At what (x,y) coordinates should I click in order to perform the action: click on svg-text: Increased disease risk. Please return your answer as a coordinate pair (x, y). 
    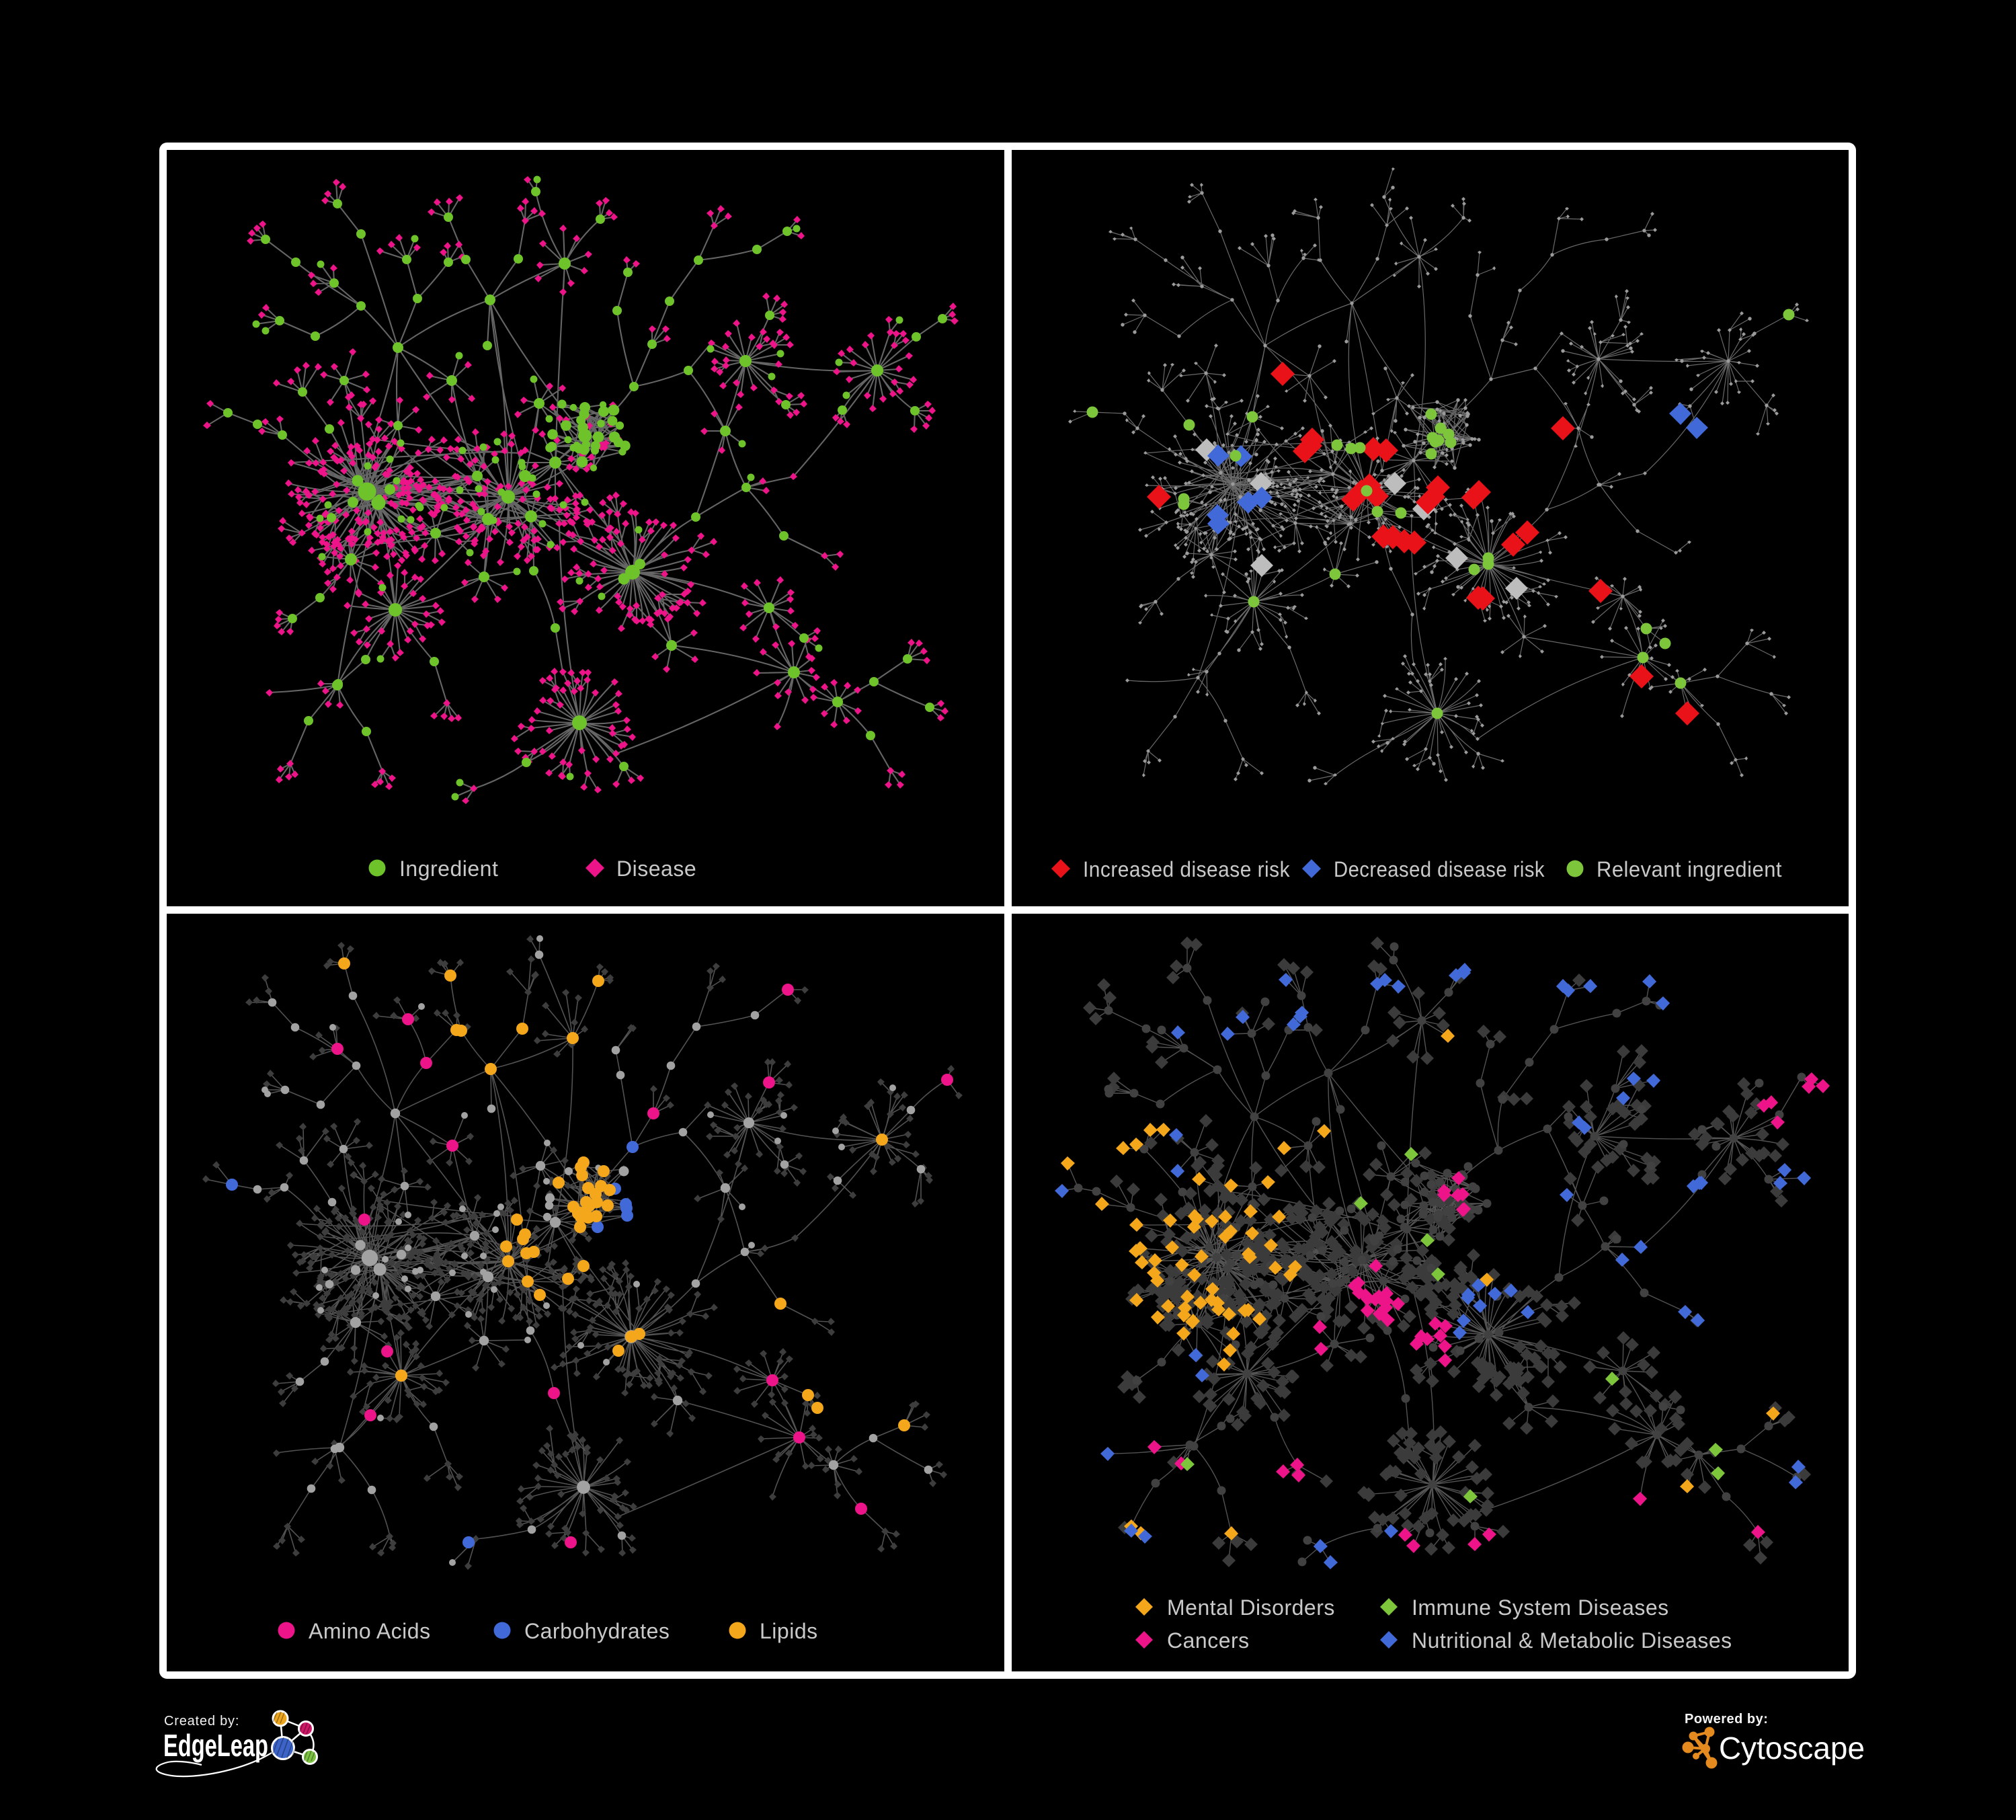
    Looking at the image, I should click on (1186, 869).